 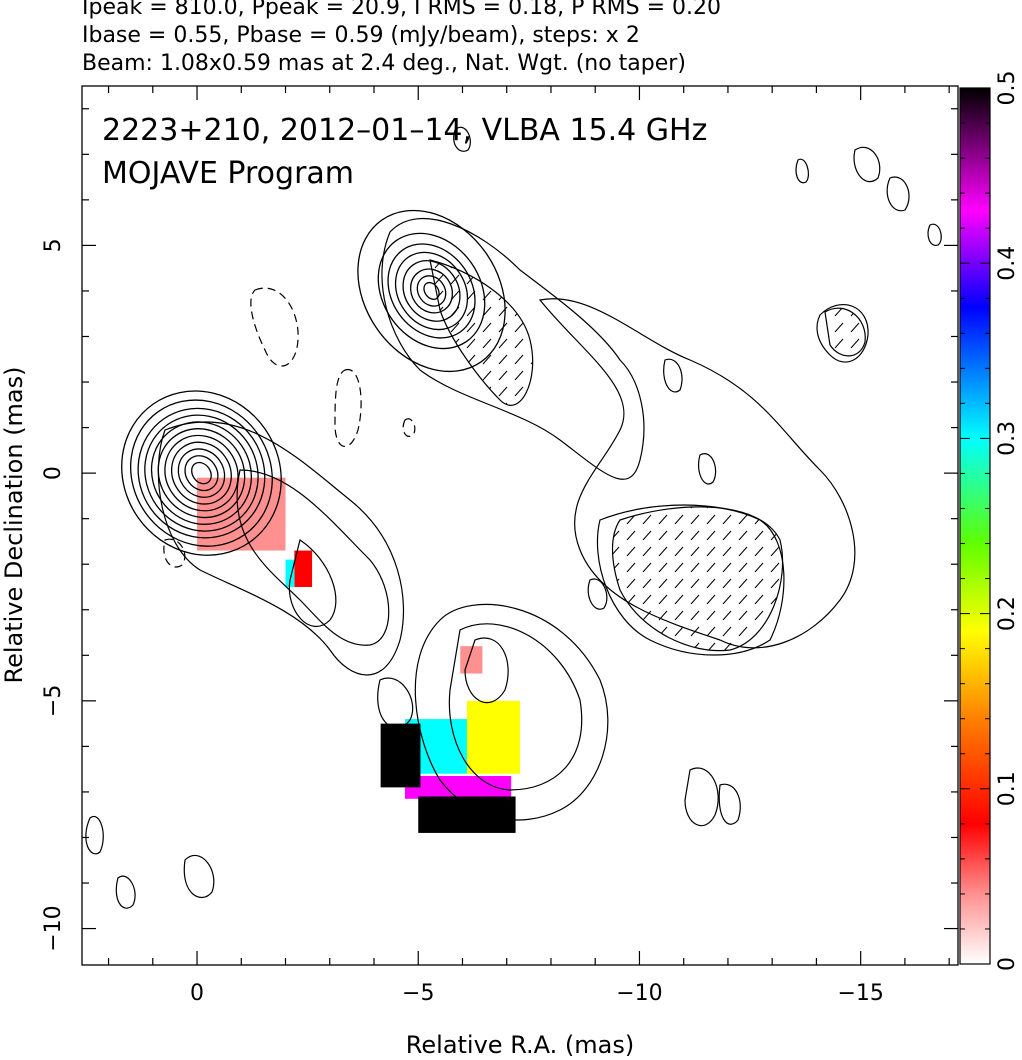 What do you see at coordinates (975, 526) in the screenshot?
I see `colorbar` at bounding box center [975, 526].